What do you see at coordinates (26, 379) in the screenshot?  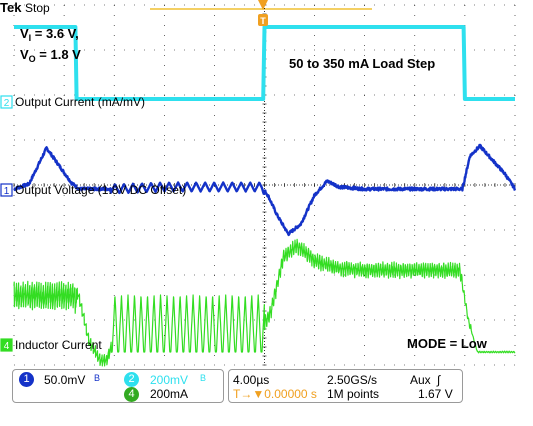 I see `ch1-badge: 1` at bounding box center [26, 379].